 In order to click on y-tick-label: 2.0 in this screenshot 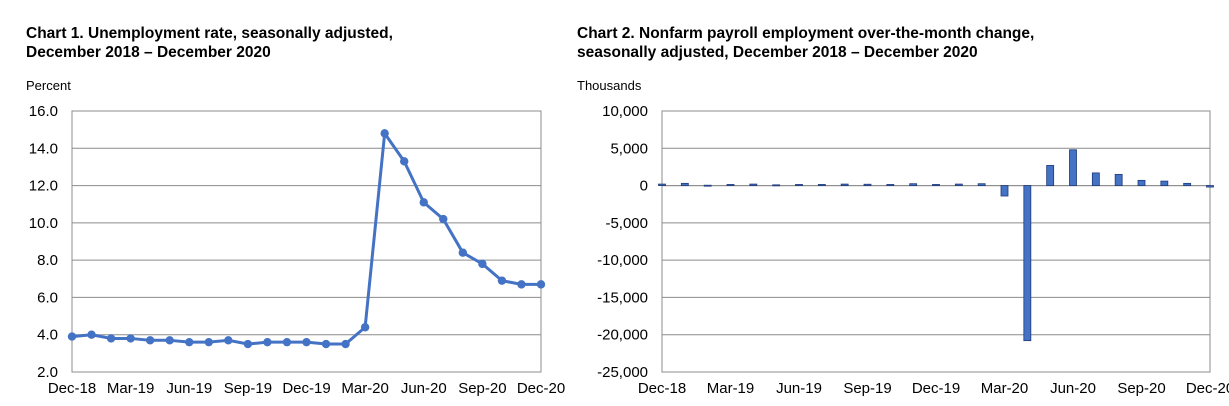, I will do `click(47, 372)`.